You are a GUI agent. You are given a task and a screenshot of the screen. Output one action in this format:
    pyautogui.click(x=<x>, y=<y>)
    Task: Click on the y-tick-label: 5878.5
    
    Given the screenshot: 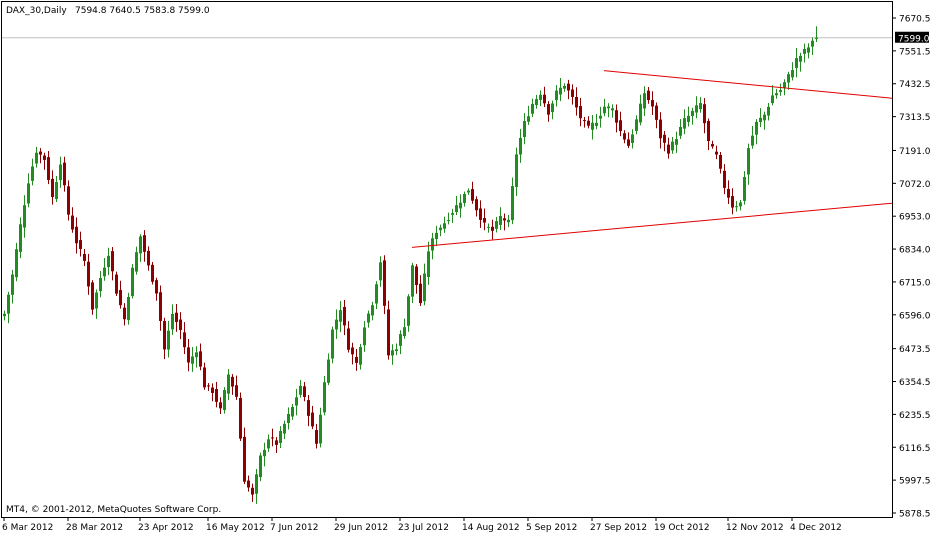 What is the action you would take?
    pyautogui.click(x=915, y=515)
    